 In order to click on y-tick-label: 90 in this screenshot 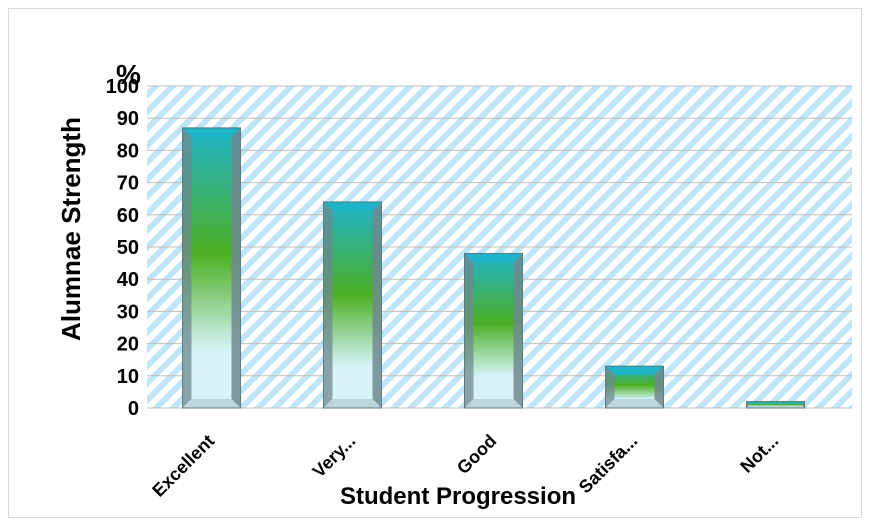, I will do `click(128, 119)`.